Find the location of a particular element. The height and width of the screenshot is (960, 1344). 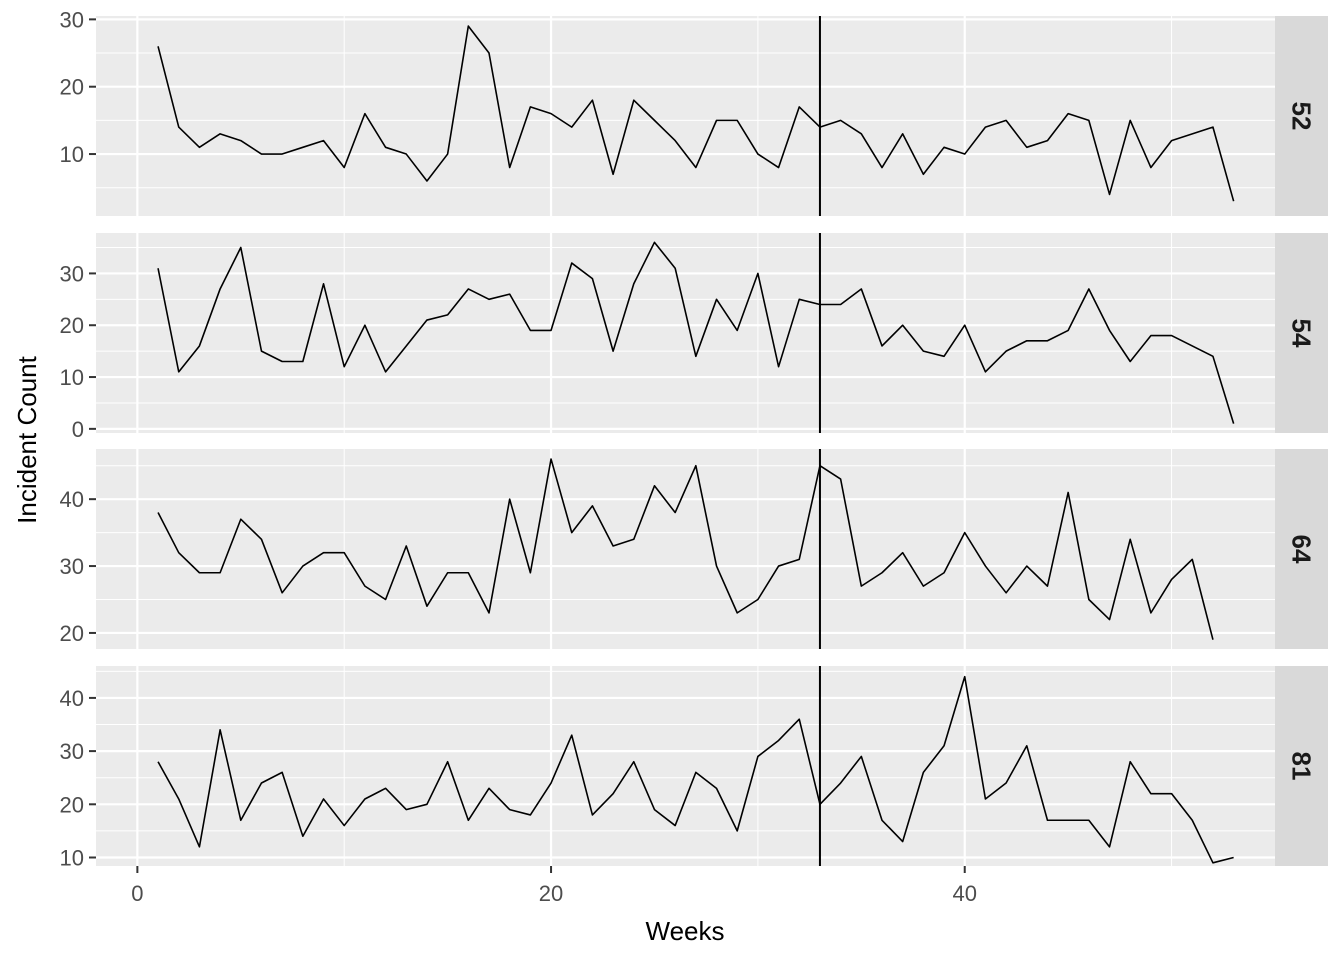

facet-strip-label: 81 is located at coordinates (1302, 766).